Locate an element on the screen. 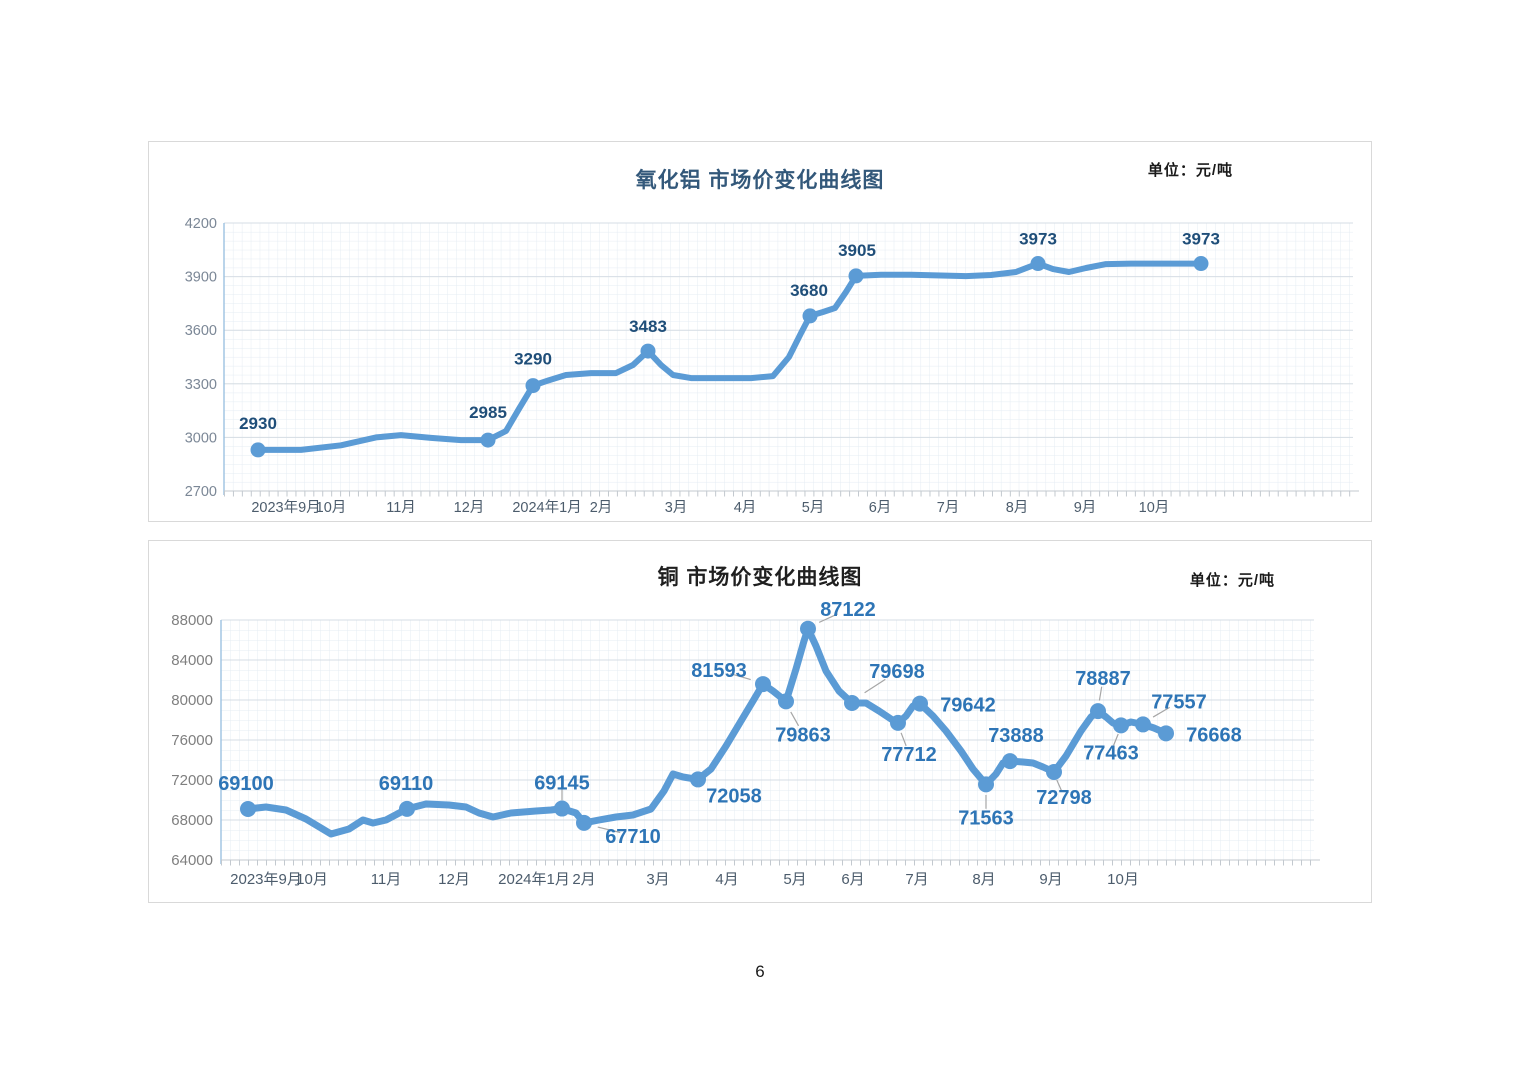 This screenshot has width=1520, height=1074. data-point-label: 73888 is located at coordinates (1016, 736).